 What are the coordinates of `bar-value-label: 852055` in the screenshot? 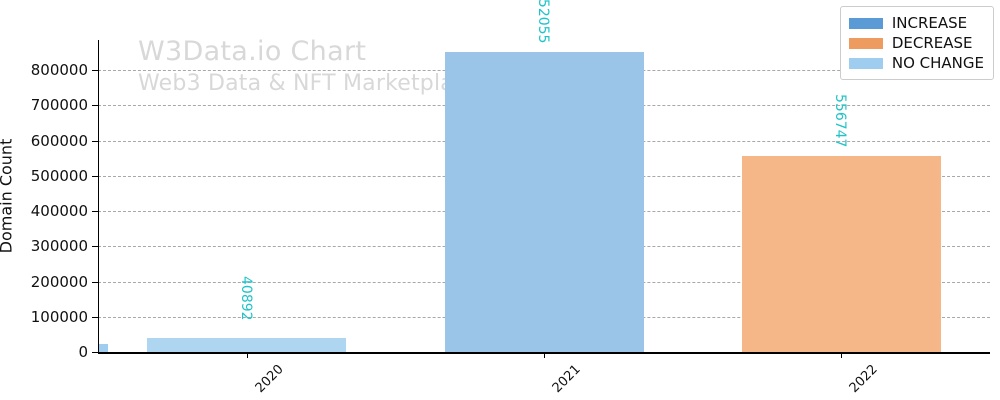 It's located at (543, 22).